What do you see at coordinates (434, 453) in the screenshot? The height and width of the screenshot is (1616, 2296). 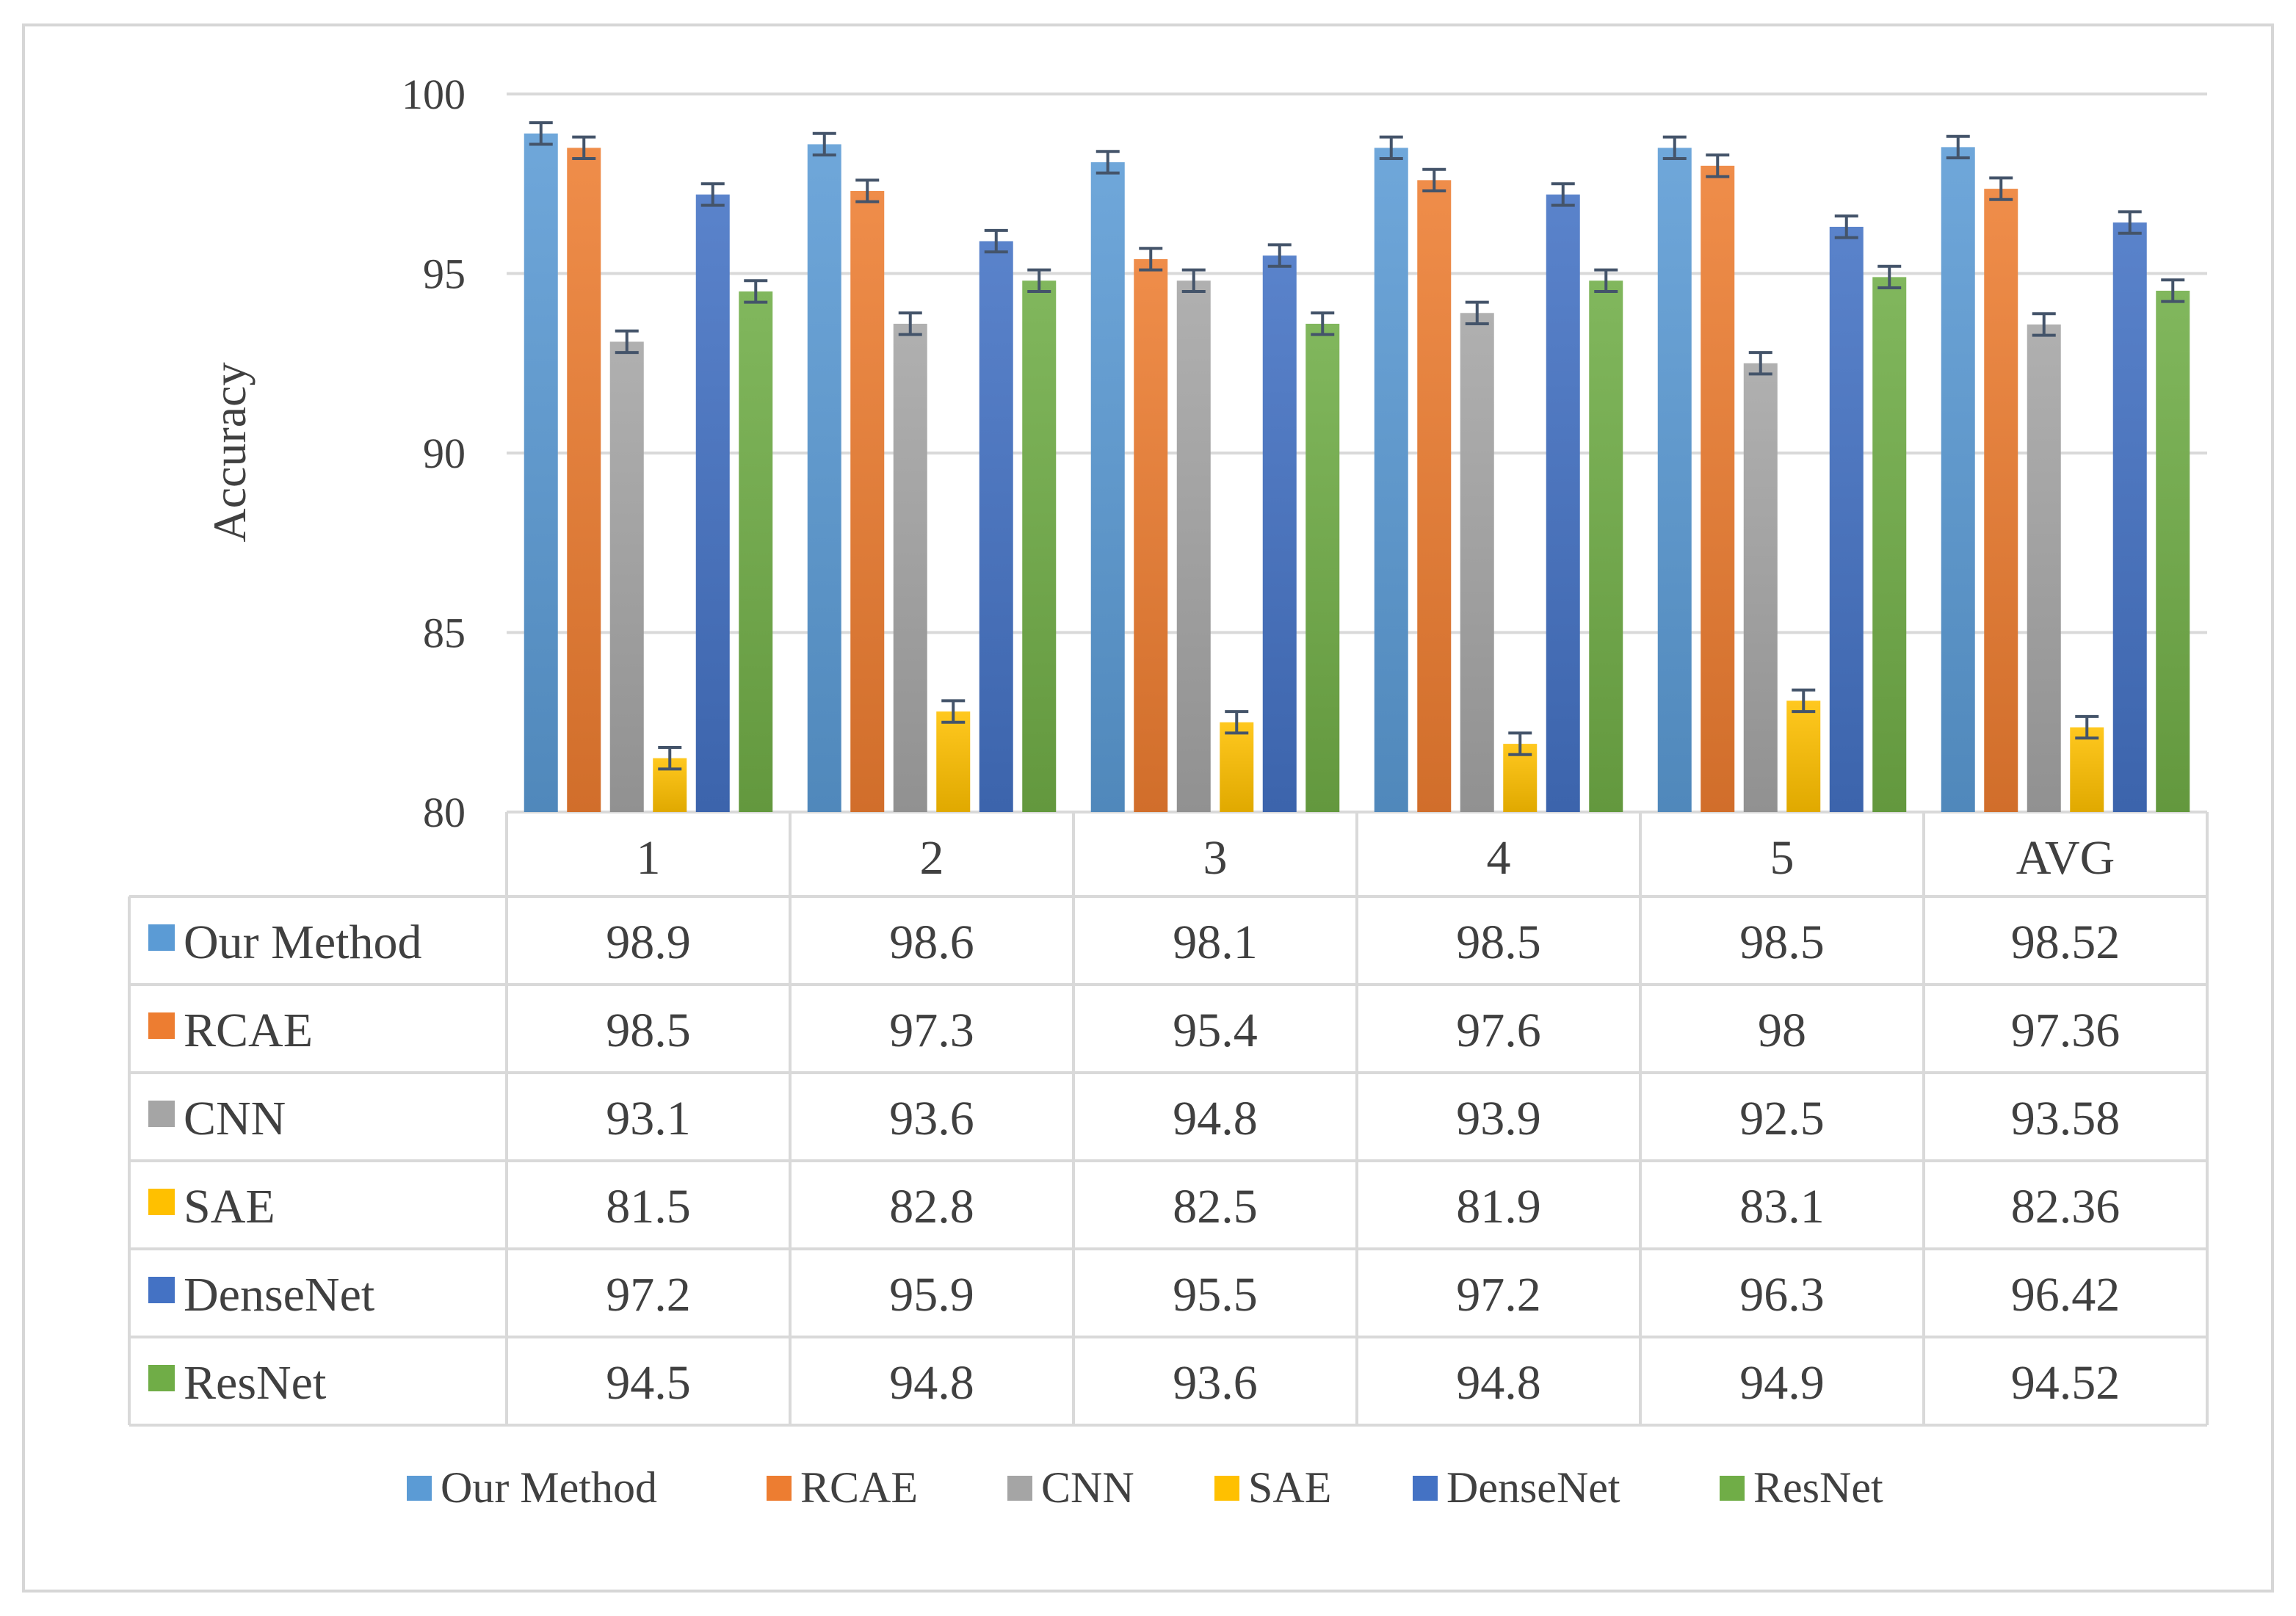 I see `y-axis-ticks: 80 85 90 95 100` at bounding box center [434, 453].